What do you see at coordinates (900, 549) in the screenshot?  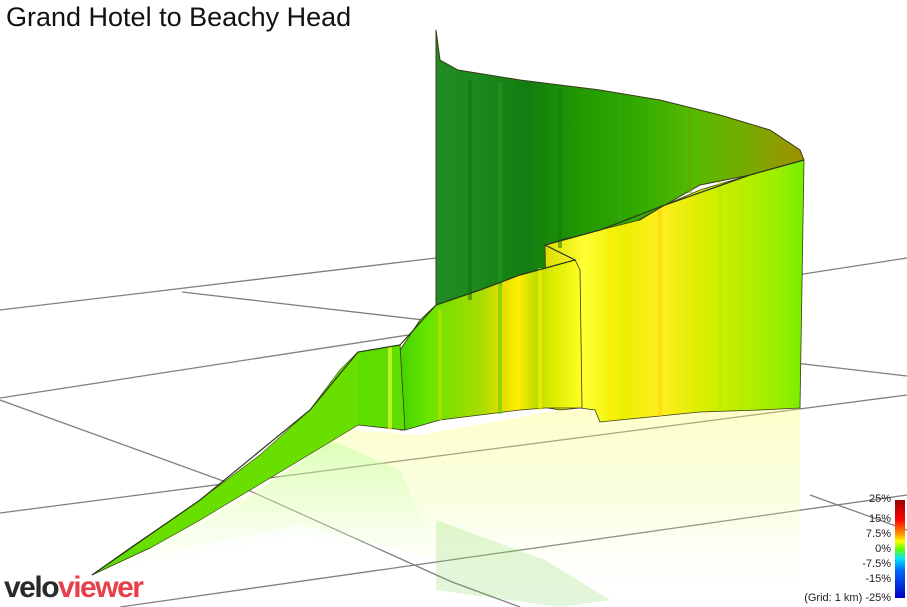 I see `legend-color-bar` at bounding box center [900, 549].